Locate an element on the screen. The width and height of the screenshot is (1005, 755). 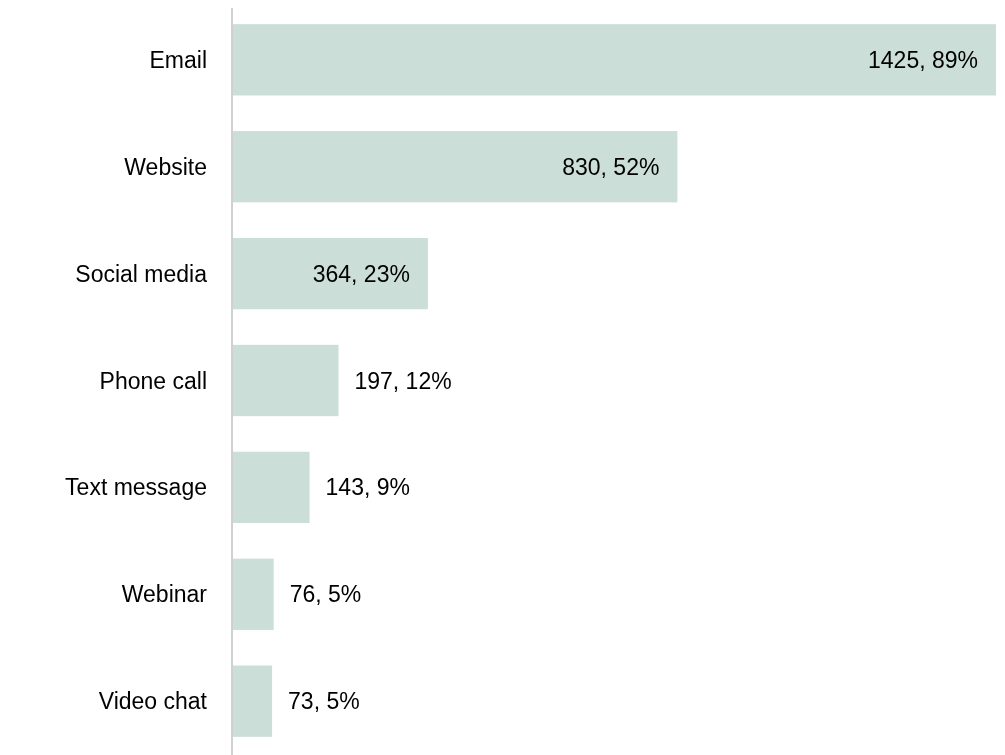
y-tick-label: Email is located at coordinates (178, 59).